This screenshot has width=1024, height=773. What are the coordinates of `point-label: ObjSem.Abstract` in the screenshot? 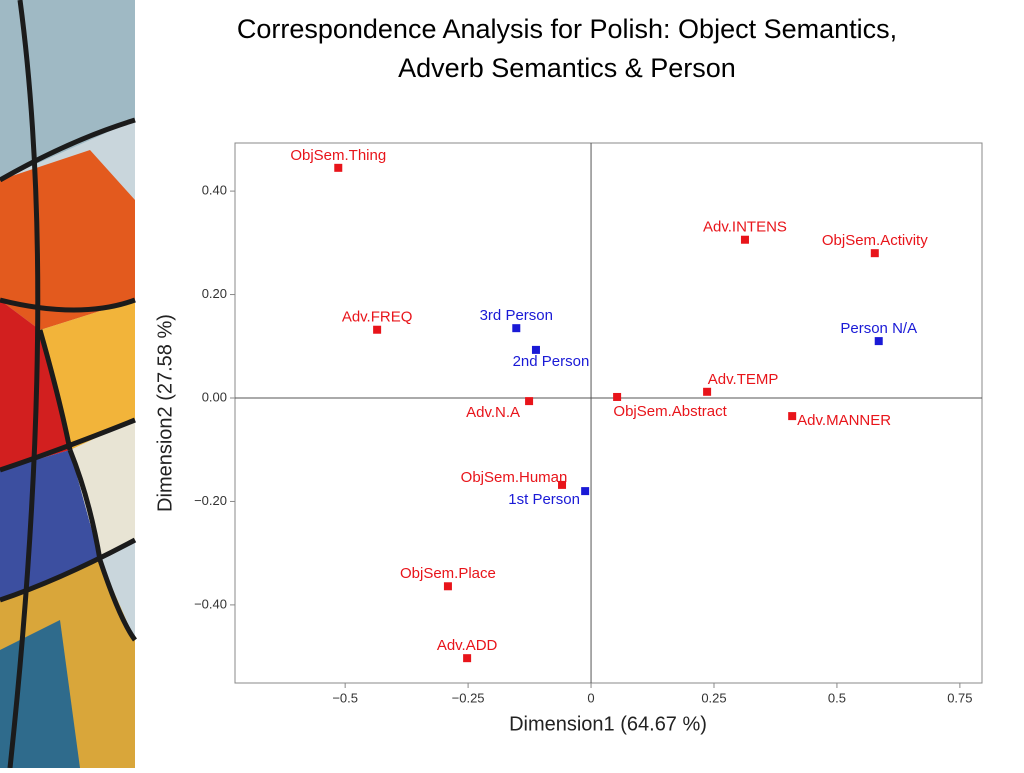 It's located at (670, 411).